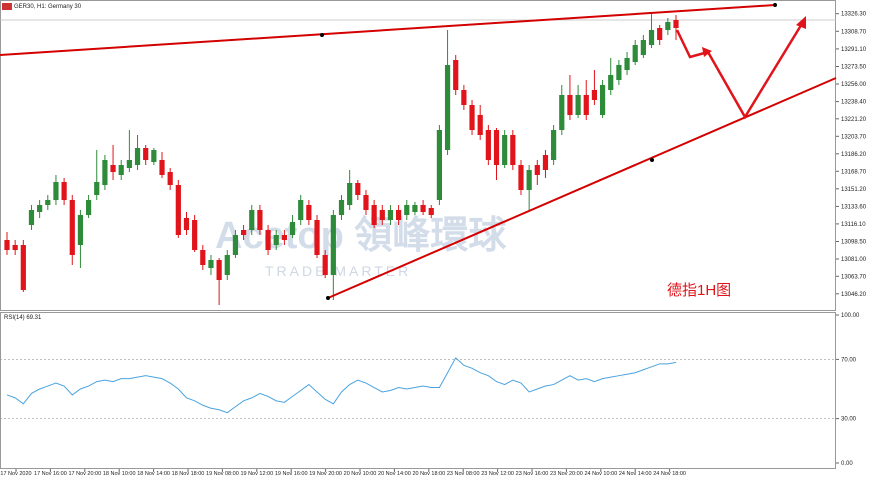  What do you see at coordinates (853, 225) in the screenshot?
I see `y-tick-label: 13116.10` at bounding box center [853, 225].